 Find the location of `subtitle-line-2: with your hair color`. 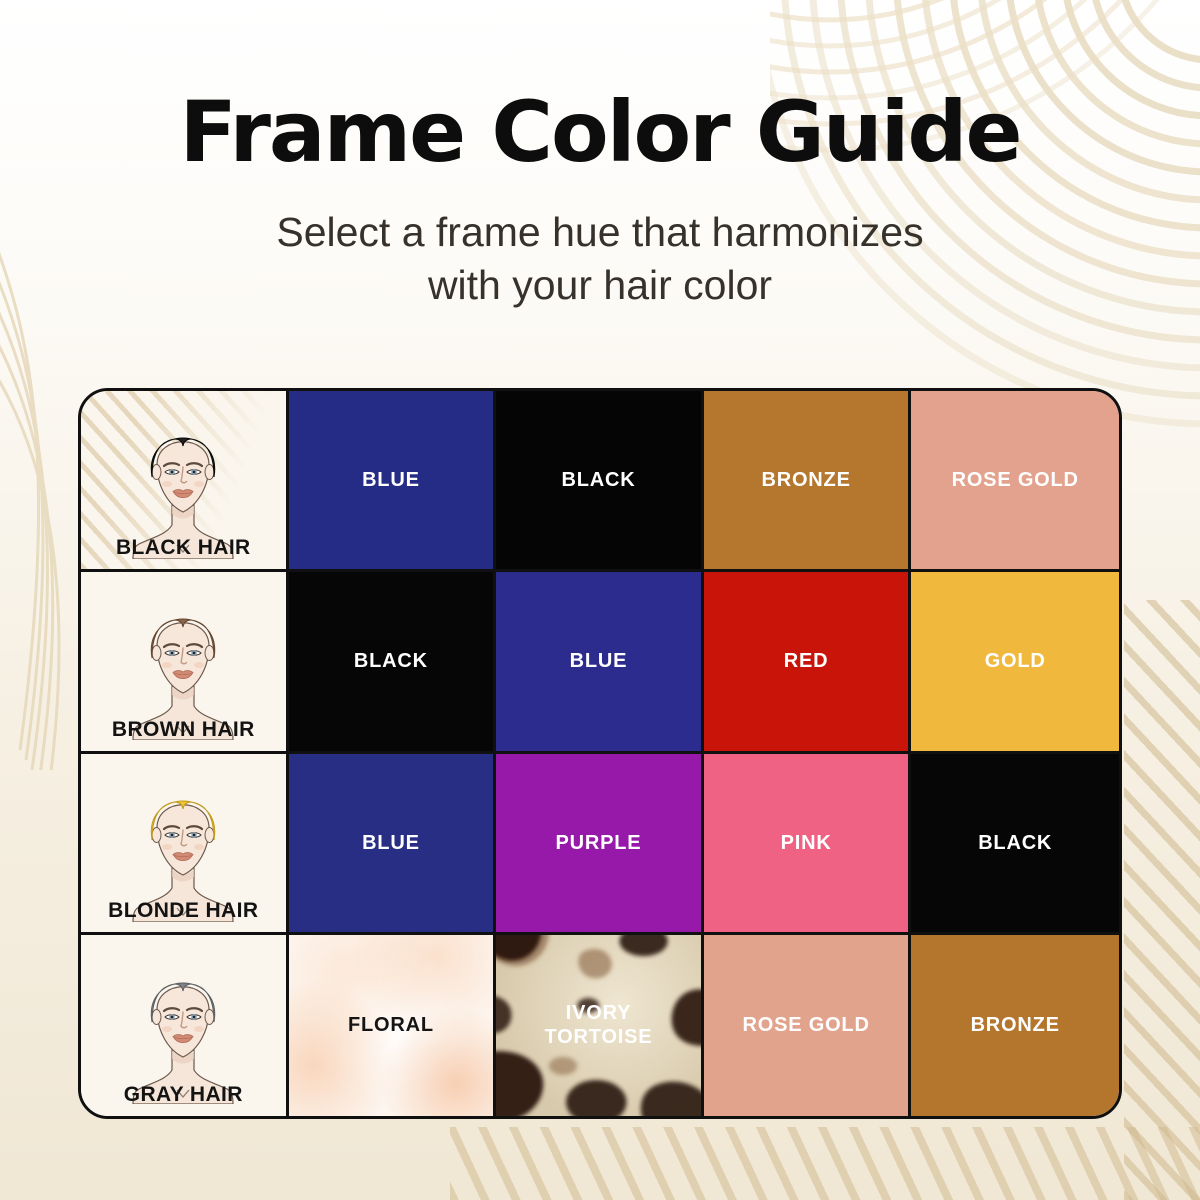

subtitle-line-2: with your hair color is located at coordinates (600, 284).